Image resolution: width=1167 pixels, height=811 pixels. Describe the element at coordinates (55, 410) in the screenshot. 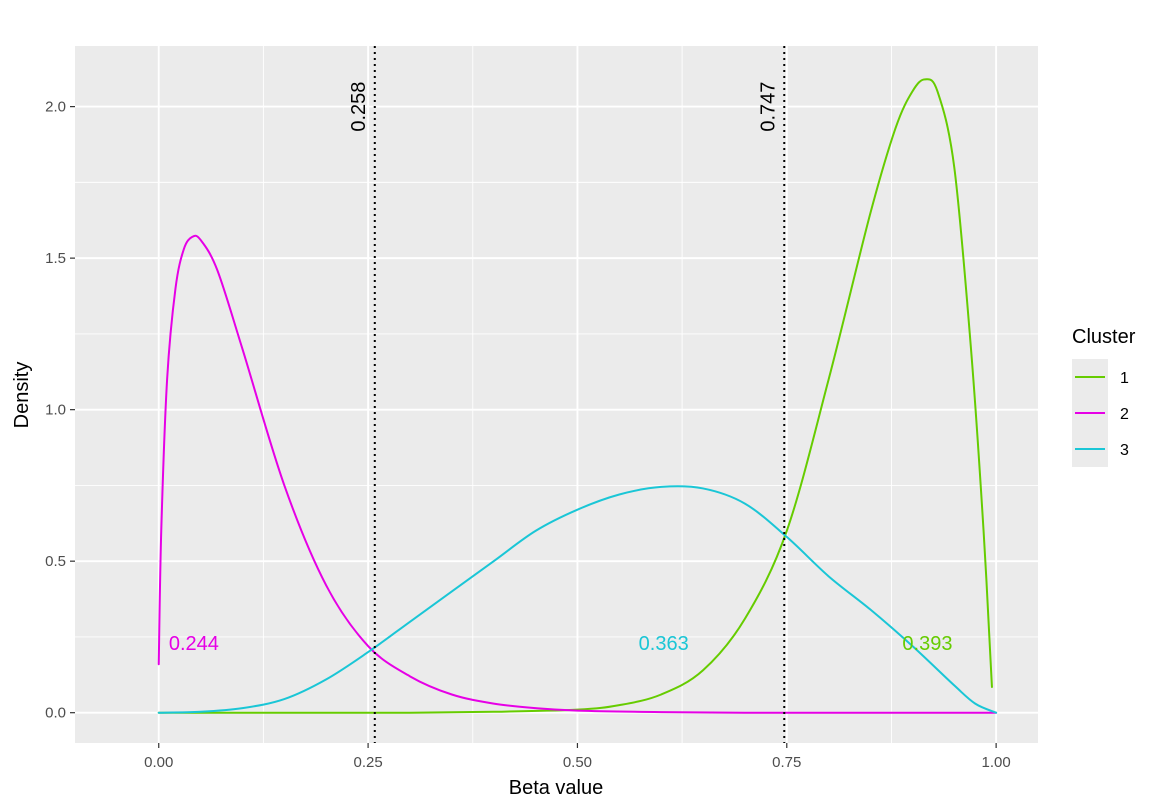

I see `y-tick-label: 1.0` at that location.